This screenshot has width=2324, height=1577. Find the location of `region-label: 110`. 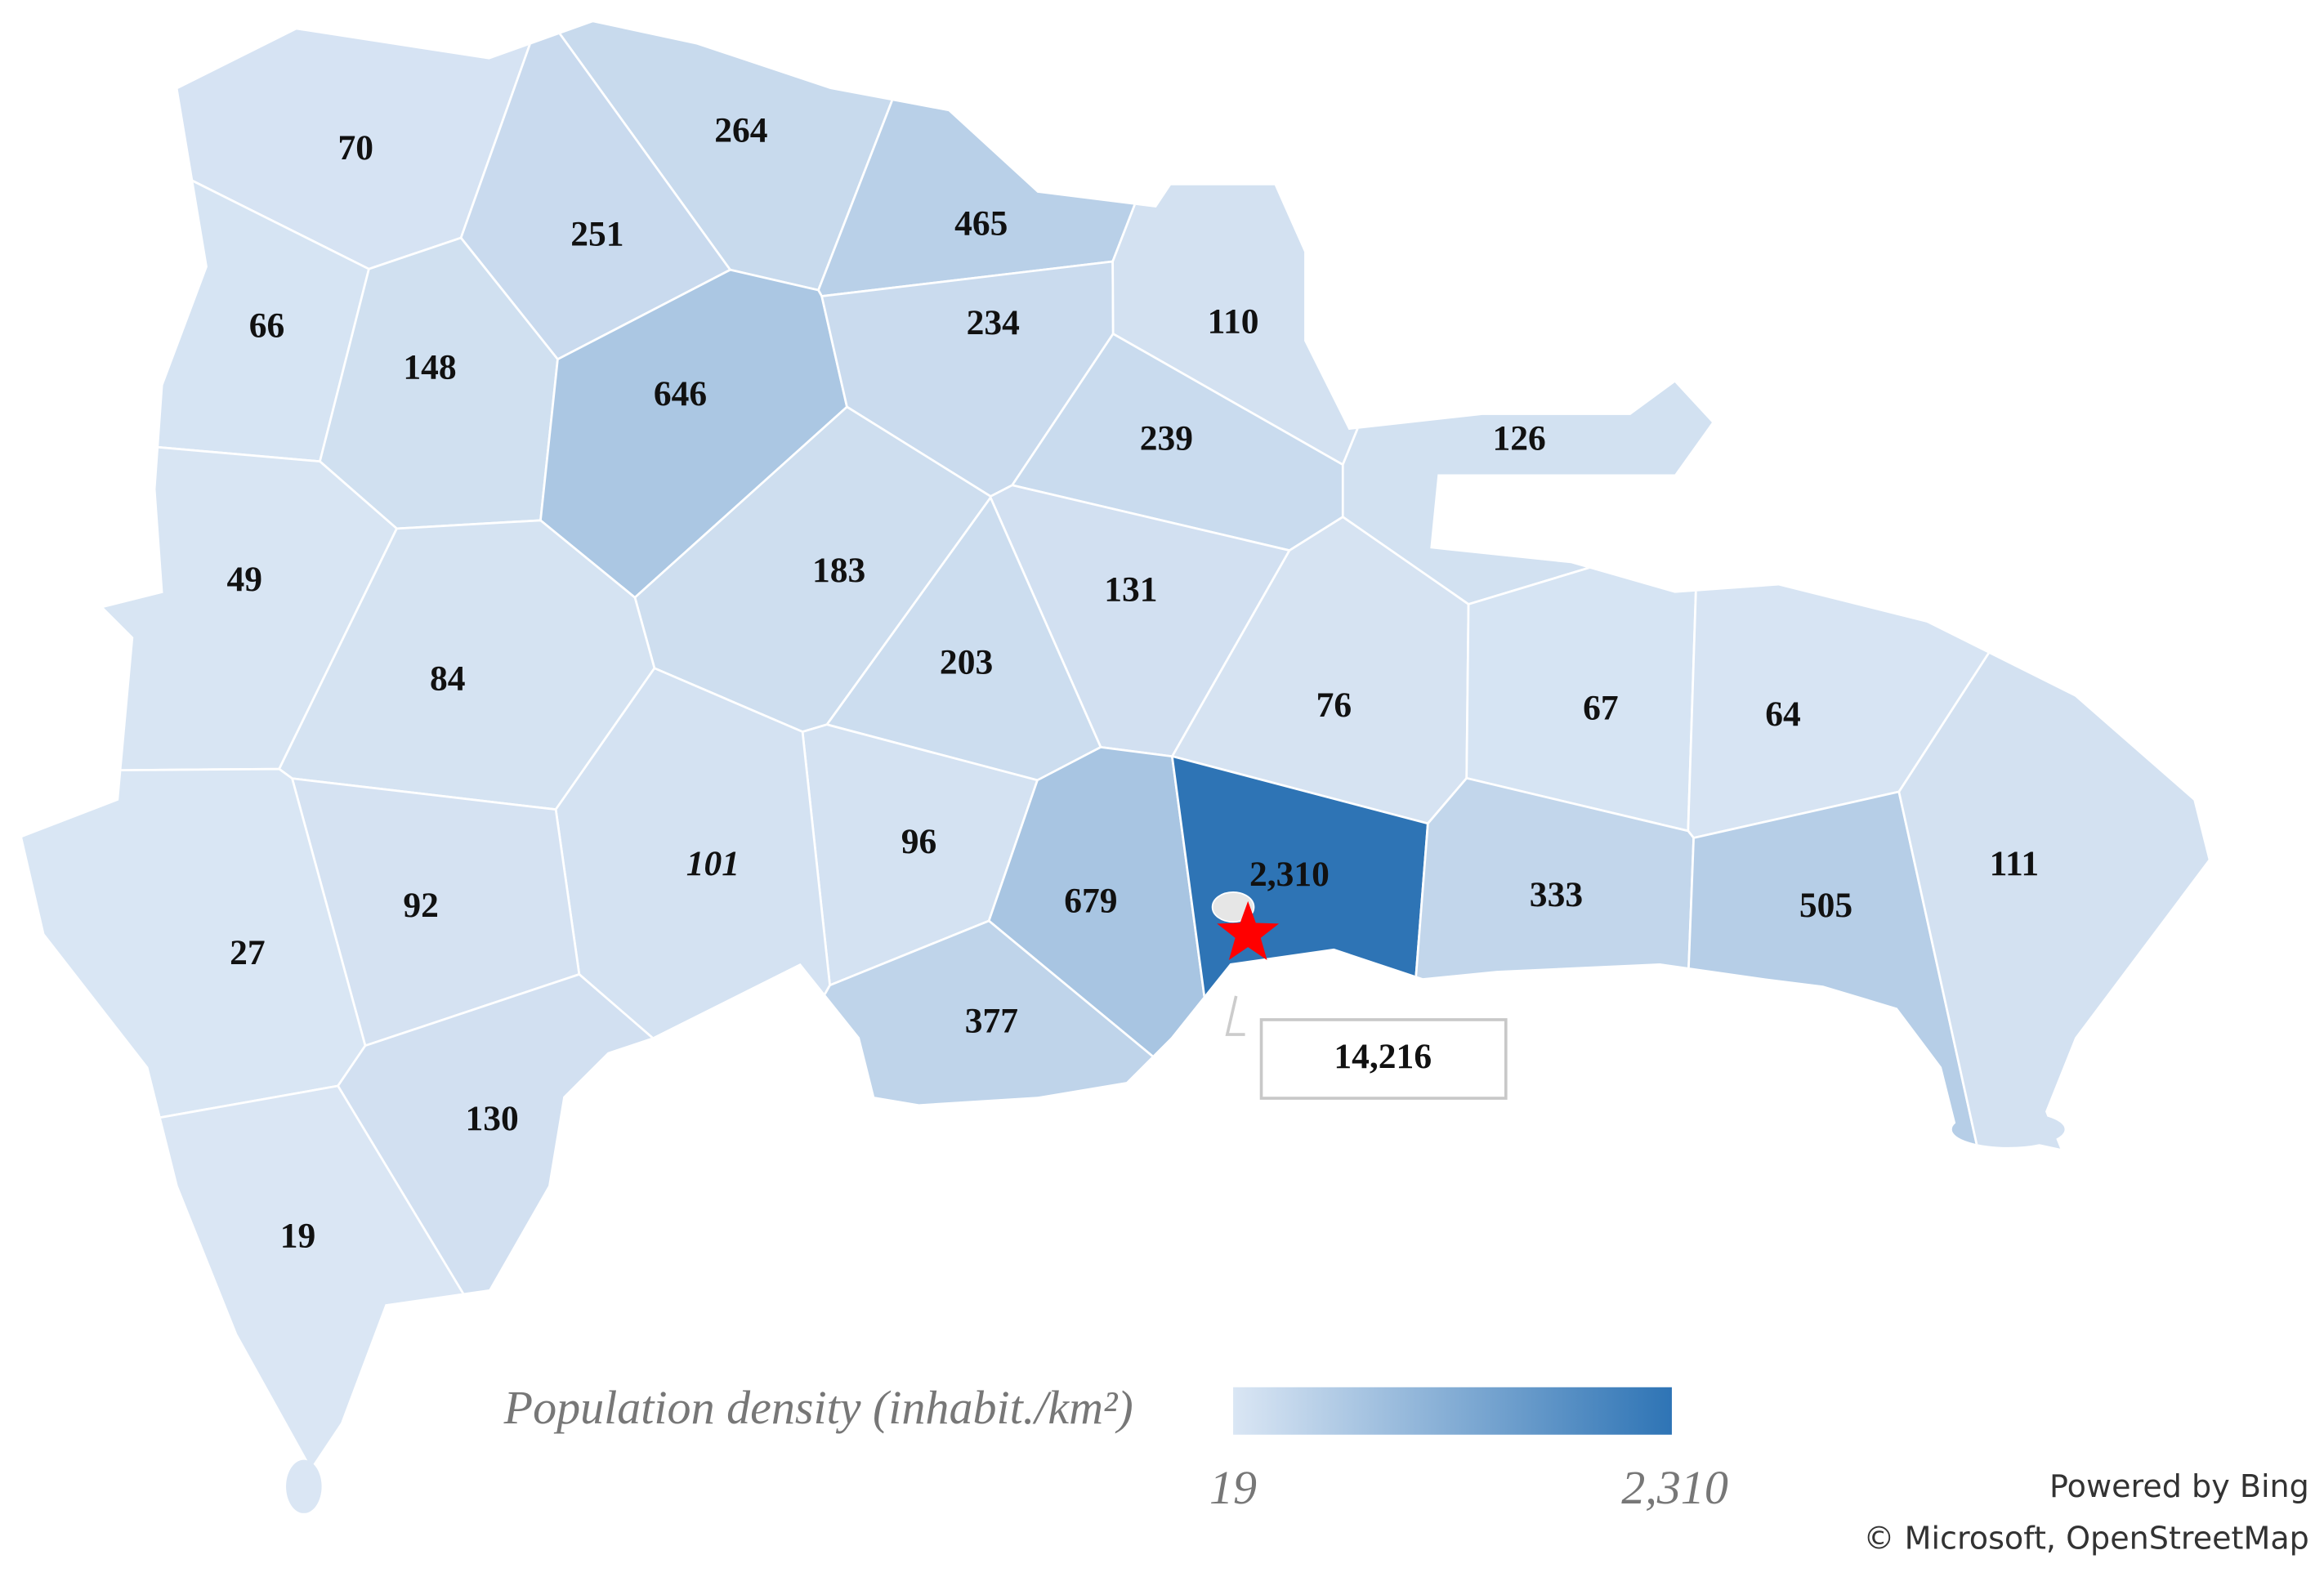

region-label: 110 is located at coordinates (1233, 321).